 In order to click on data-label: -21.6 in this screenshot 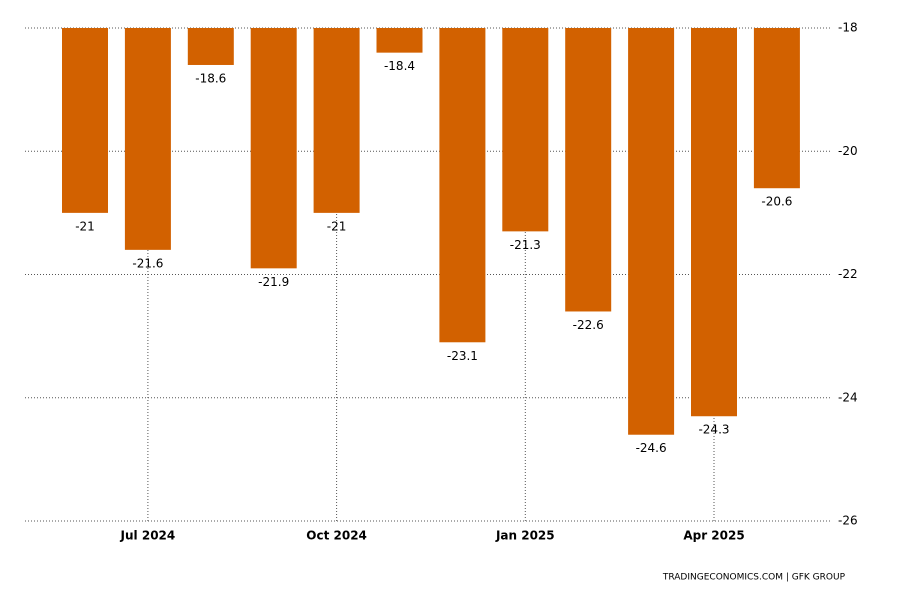, I will do `click(147, 263)`.